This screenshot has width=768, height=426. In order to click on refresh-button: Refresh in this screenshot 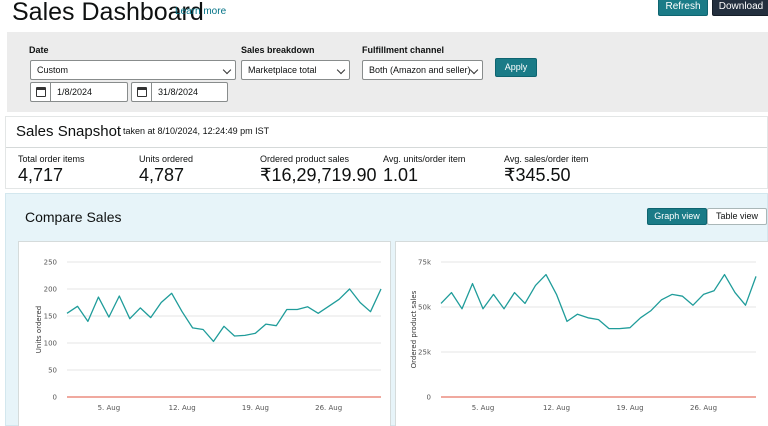, I will do `click(683, 8)`.